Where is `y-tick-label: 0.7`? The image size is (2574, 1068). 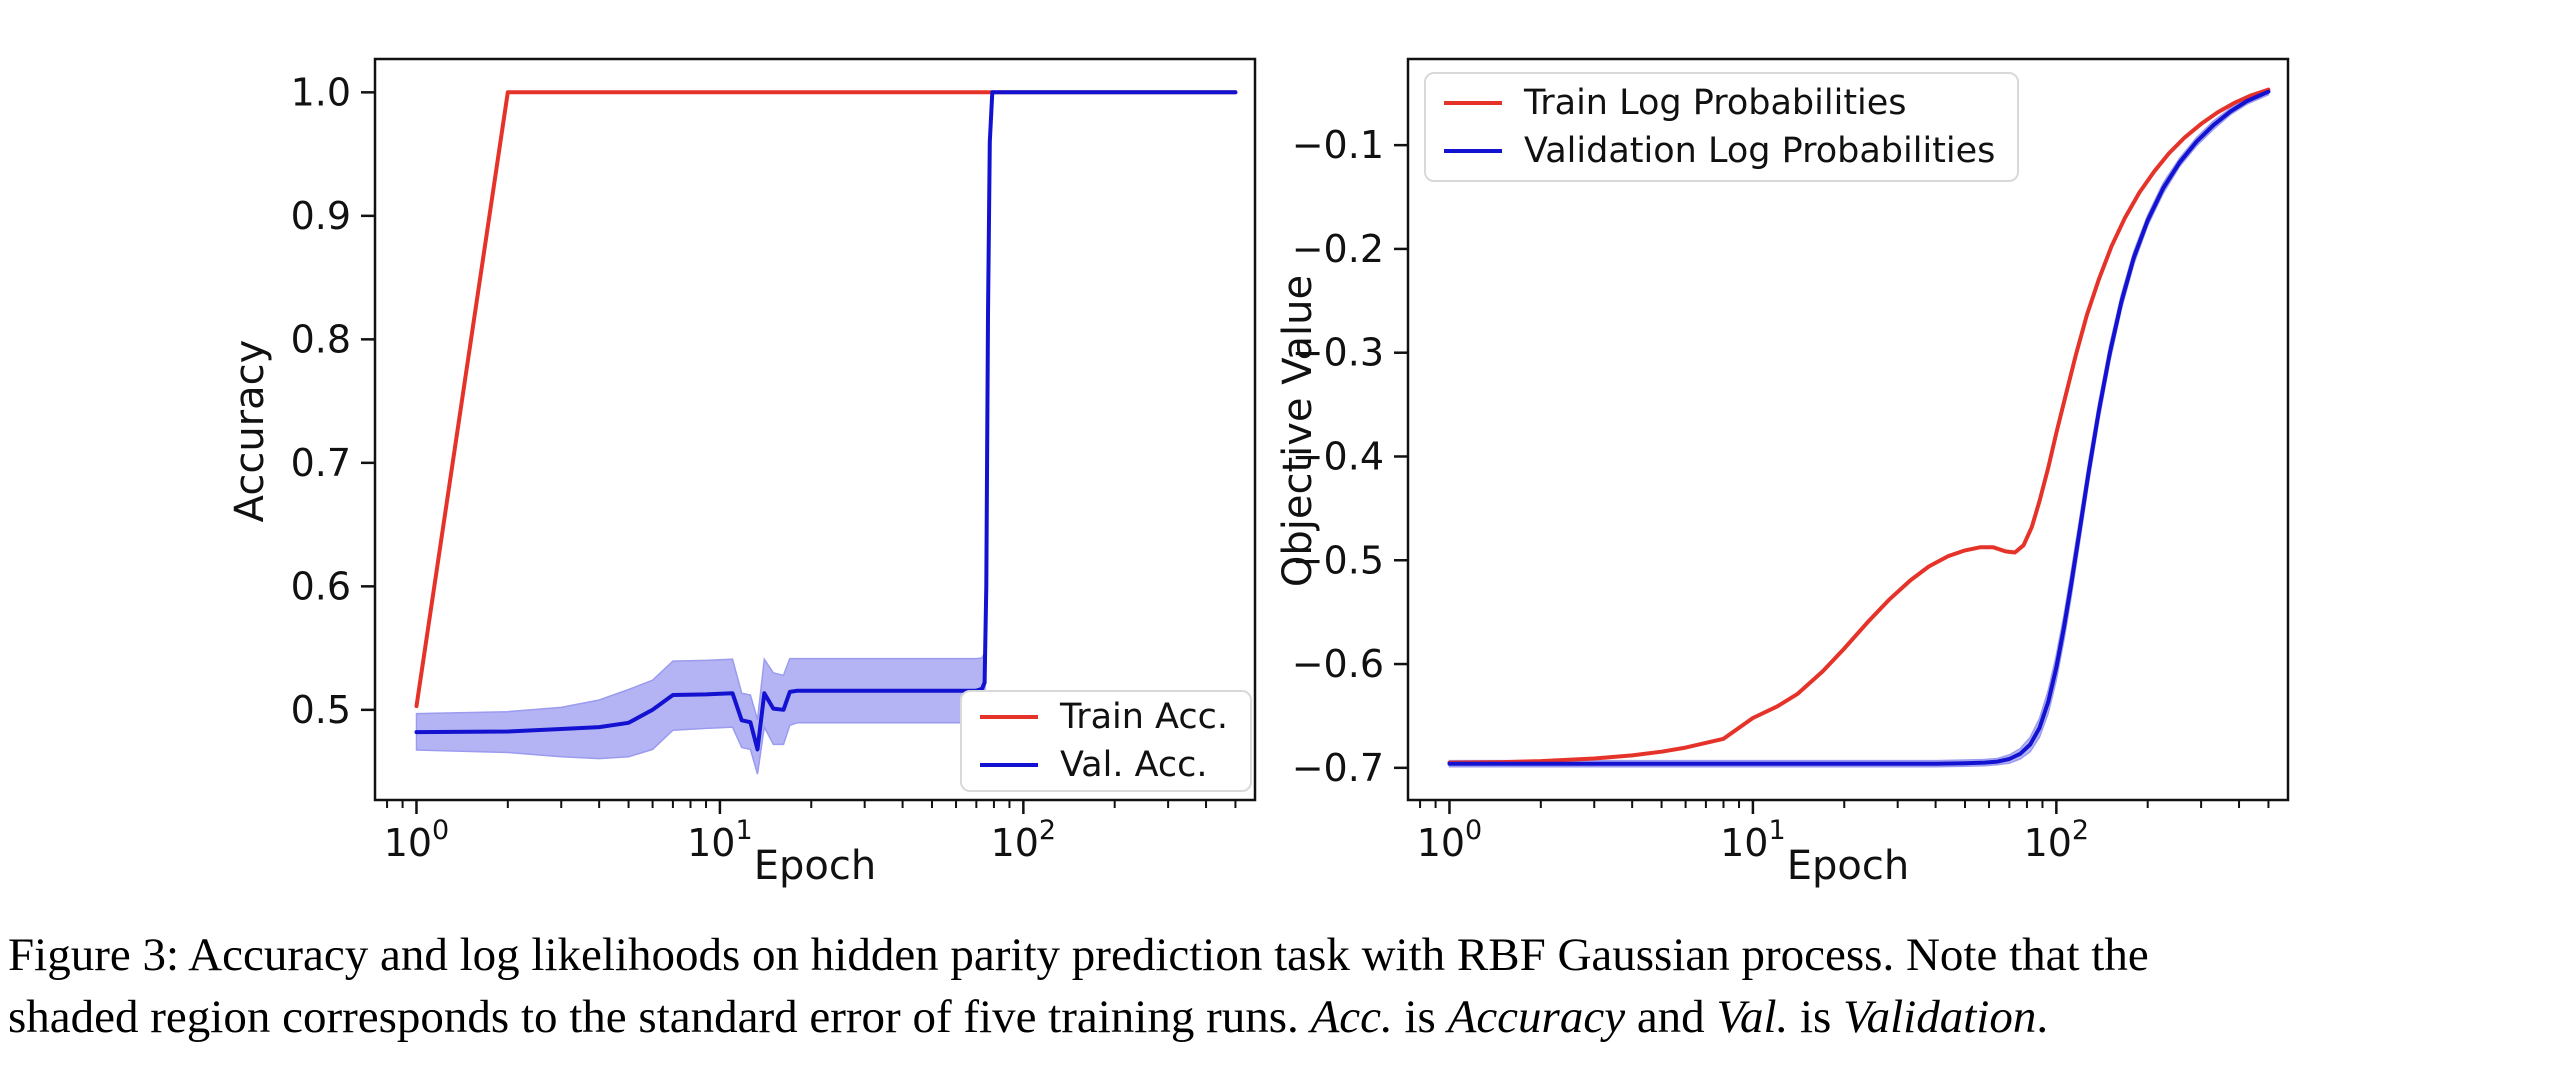
y-tick-label: 0.7 is located at coordinates (321, 463).